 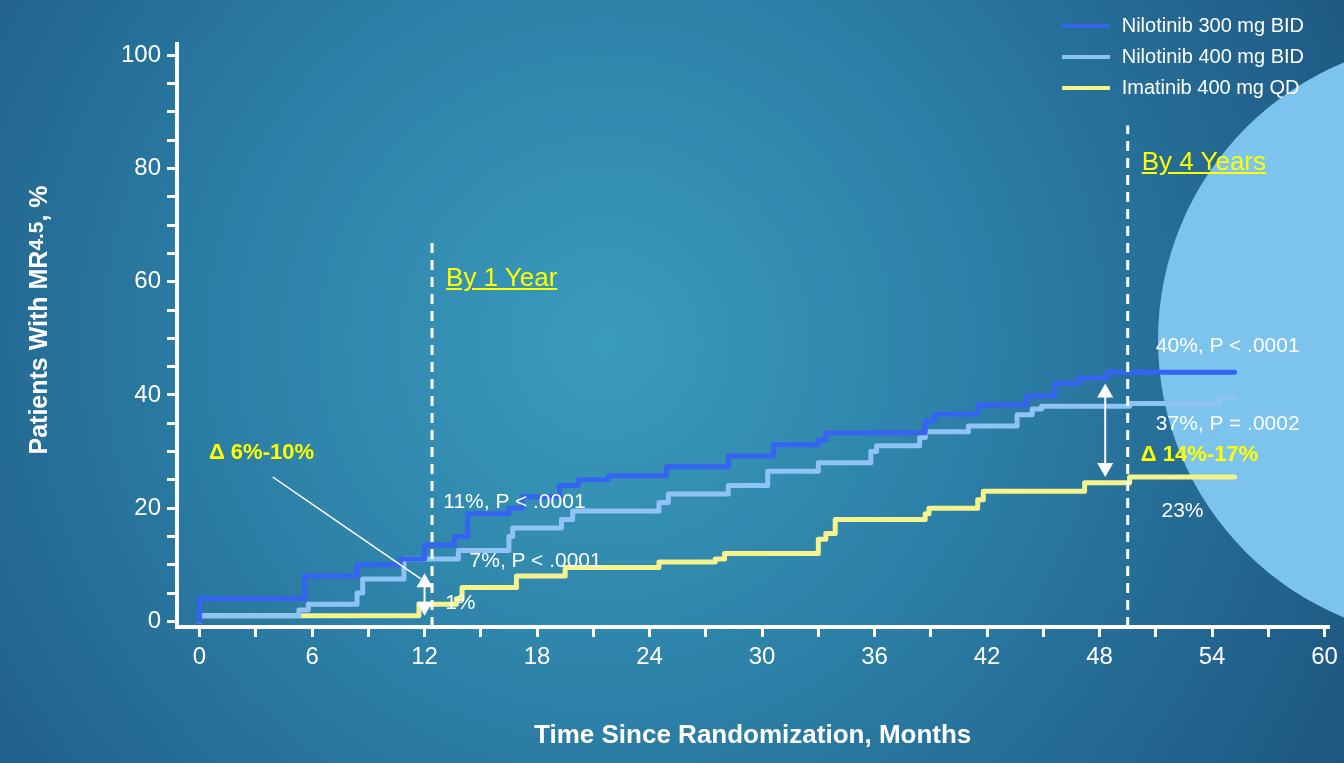 What do you see at coordinates (762, 656) in the screenshot?
I see `x-tick-label: 30` at bounding box center [762, 656].